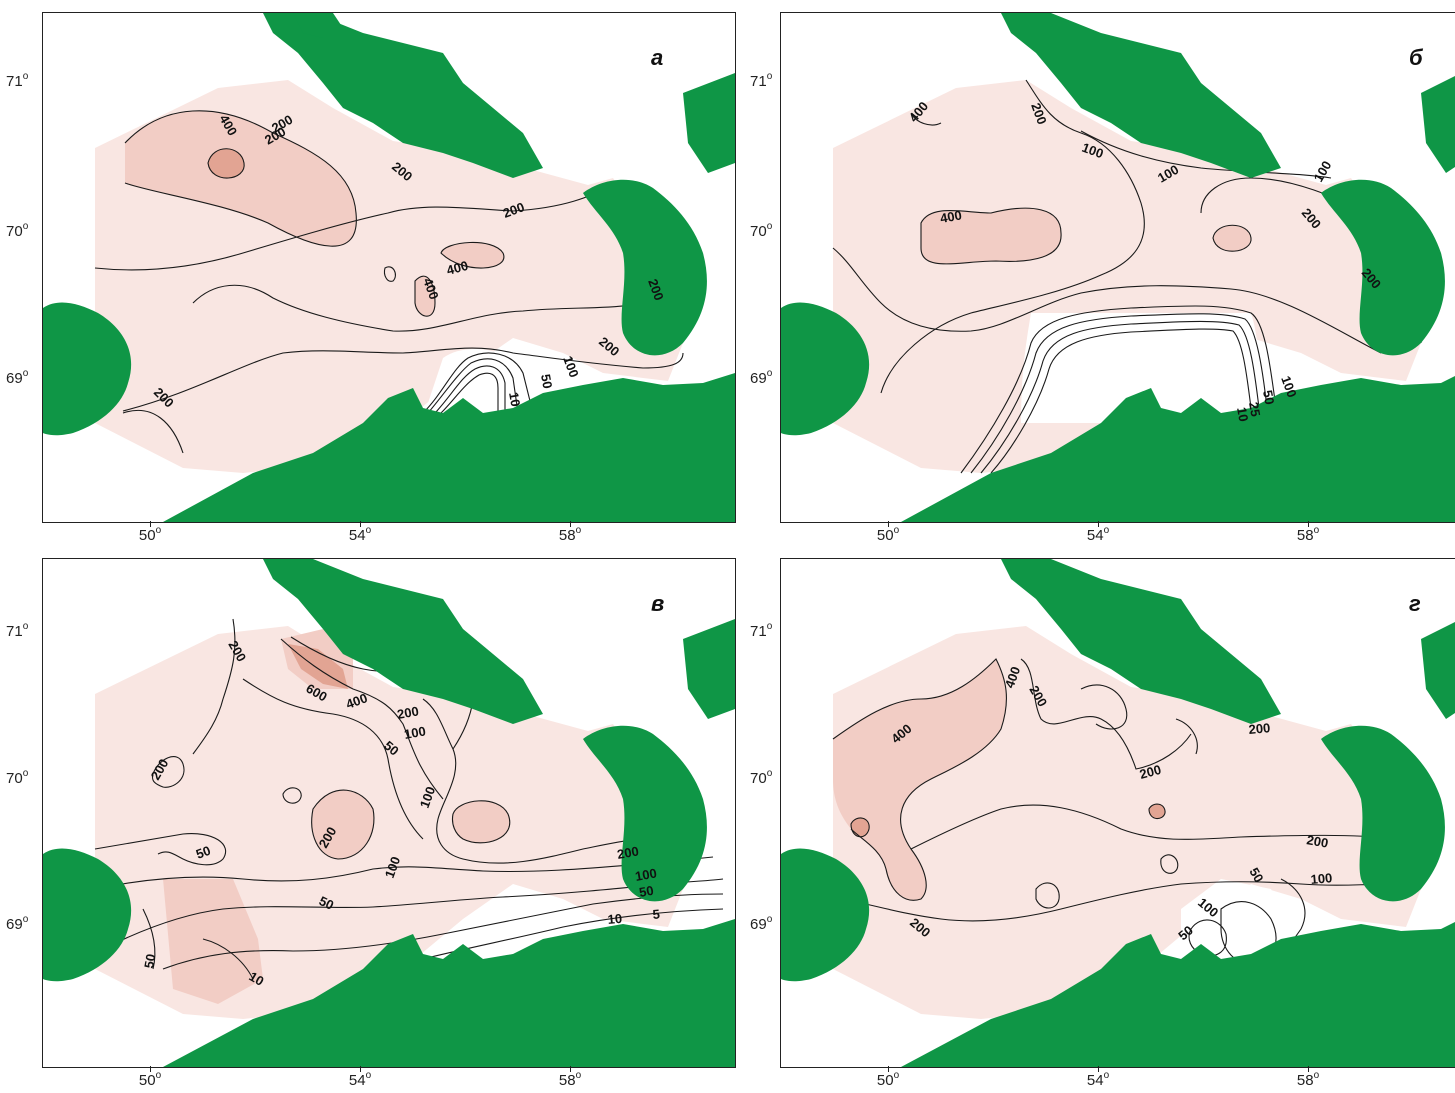 The width and height of the screenshot is (1455, 1093). Describe the element at coordinates (657, 57) in the screenshot. I see `panel-letter-a: а` at that location.